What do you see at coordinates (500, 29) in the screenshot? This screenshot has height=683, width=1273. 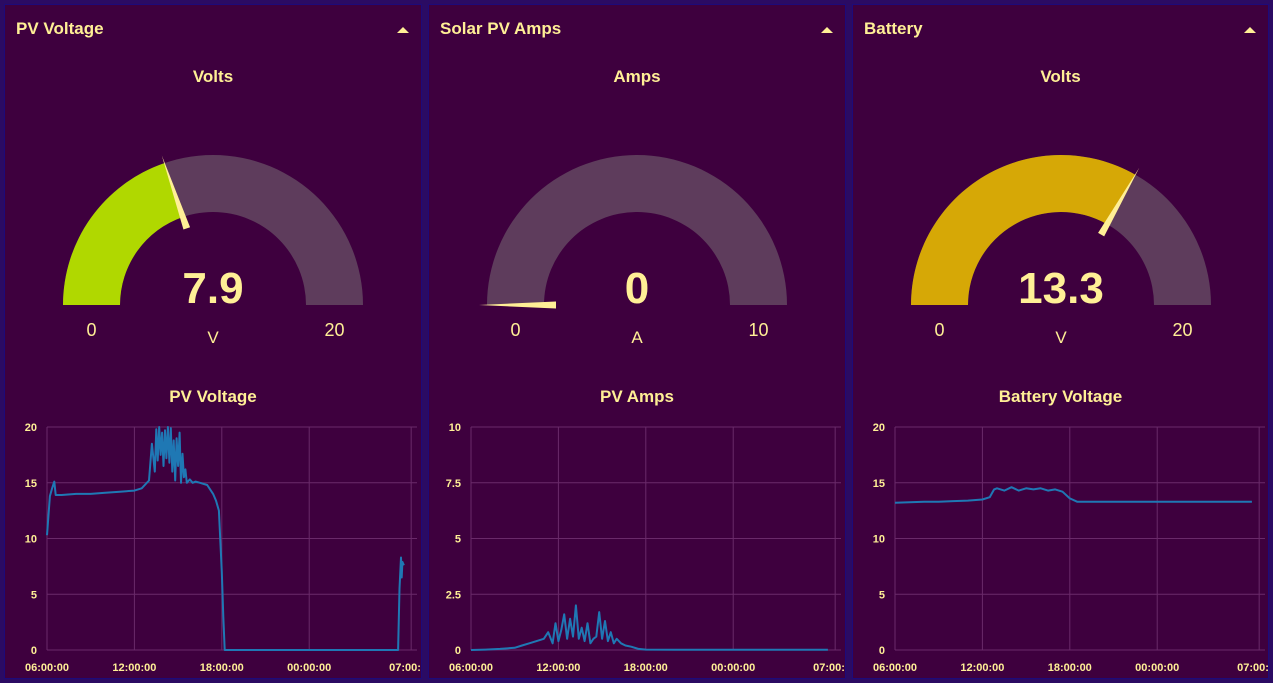 I see `panel-title: Solar PV Amps` at bounding box center [500, 29].